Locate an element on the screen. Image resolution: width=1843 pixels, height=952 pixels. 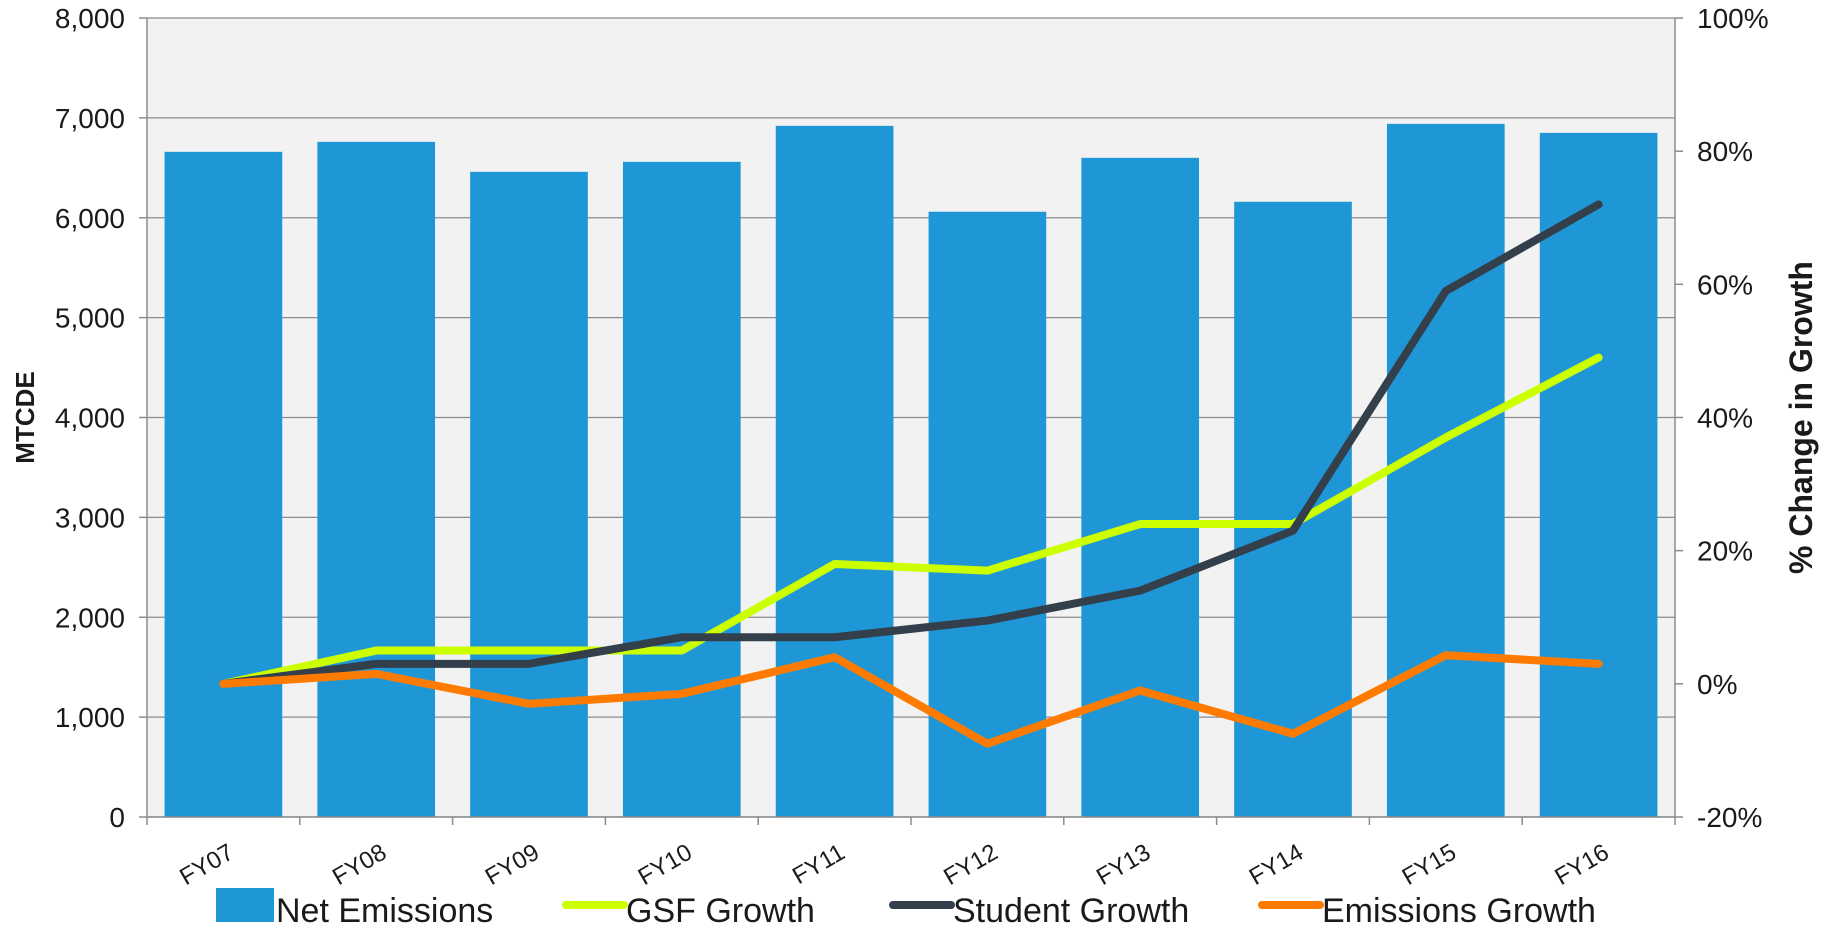
y-axis-title: MTCDE is located at coordinates (25, 417).